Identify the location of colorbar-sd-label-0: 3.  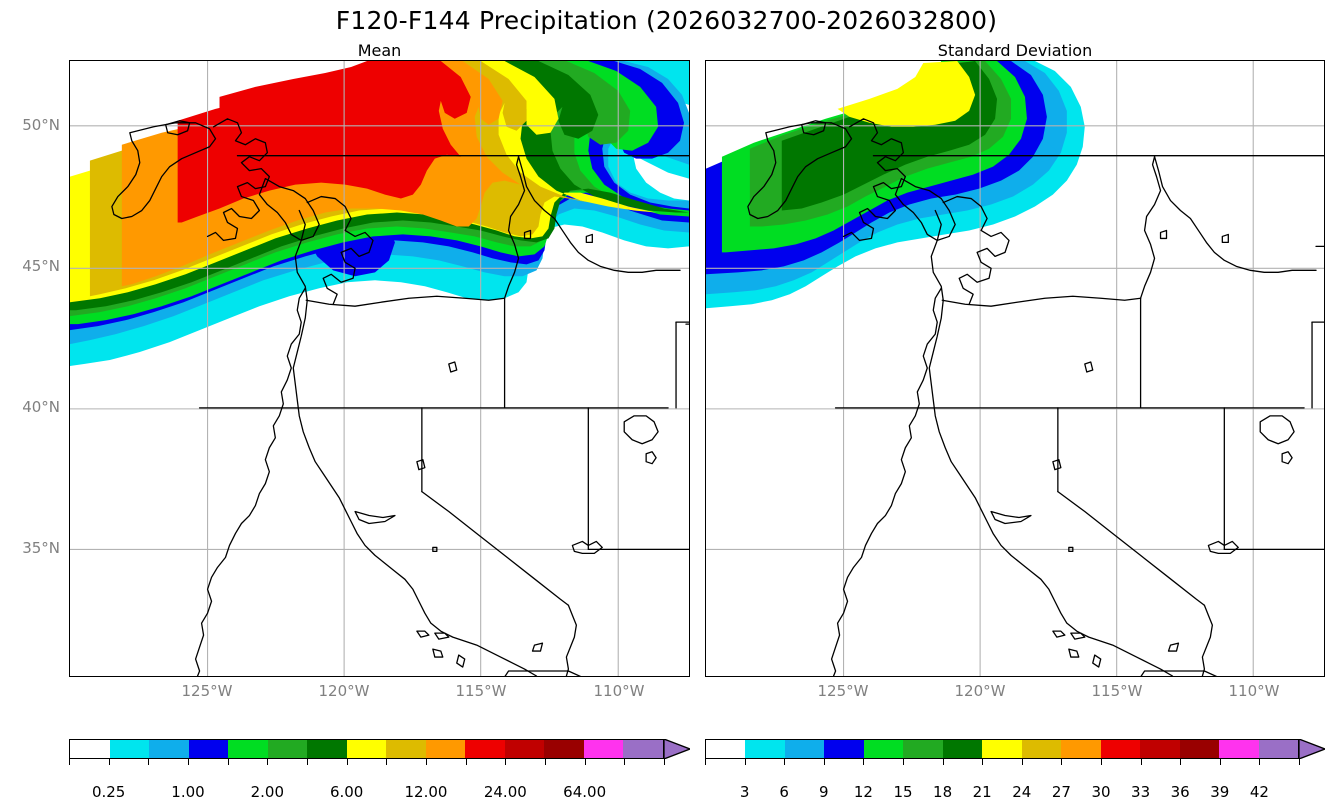
(744, 792).